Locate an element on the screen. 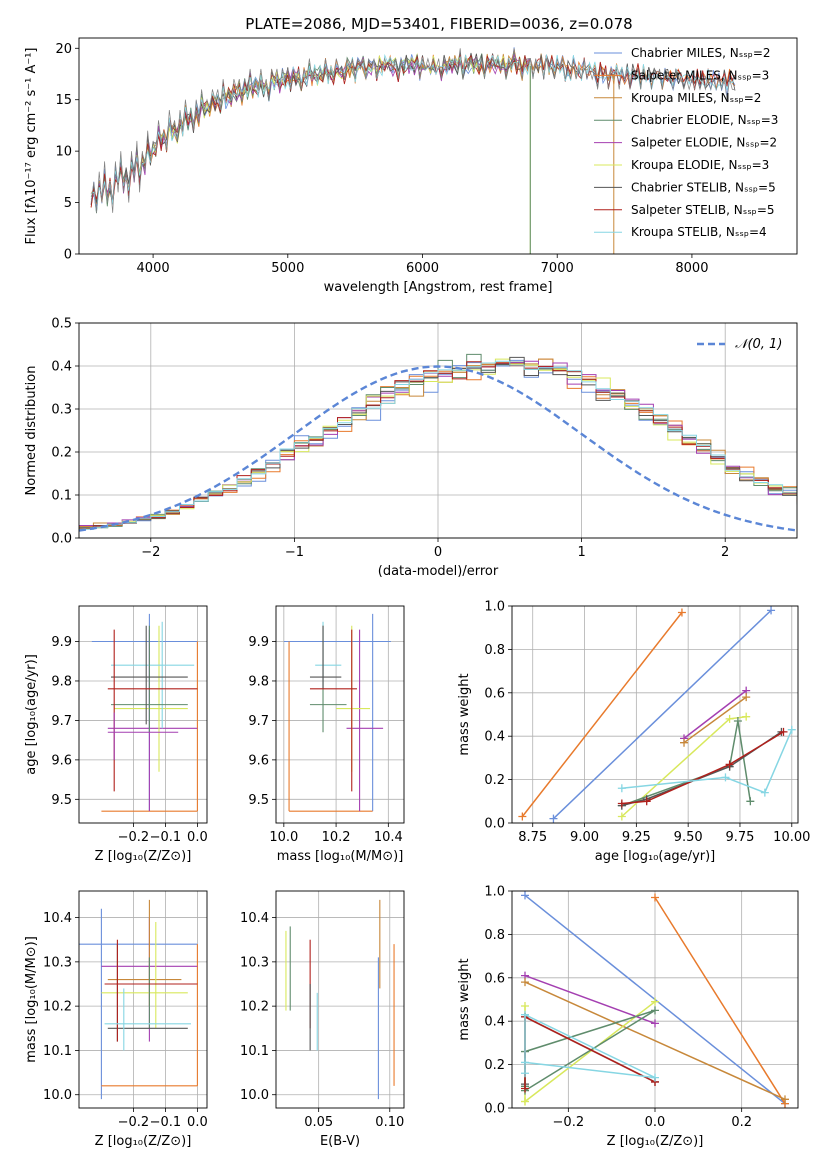 This screenshot has height=1170, width=819. legend-entry: Salpeter STELIB, Nₛₛₚ=5 is located at coordinates (703, 210).